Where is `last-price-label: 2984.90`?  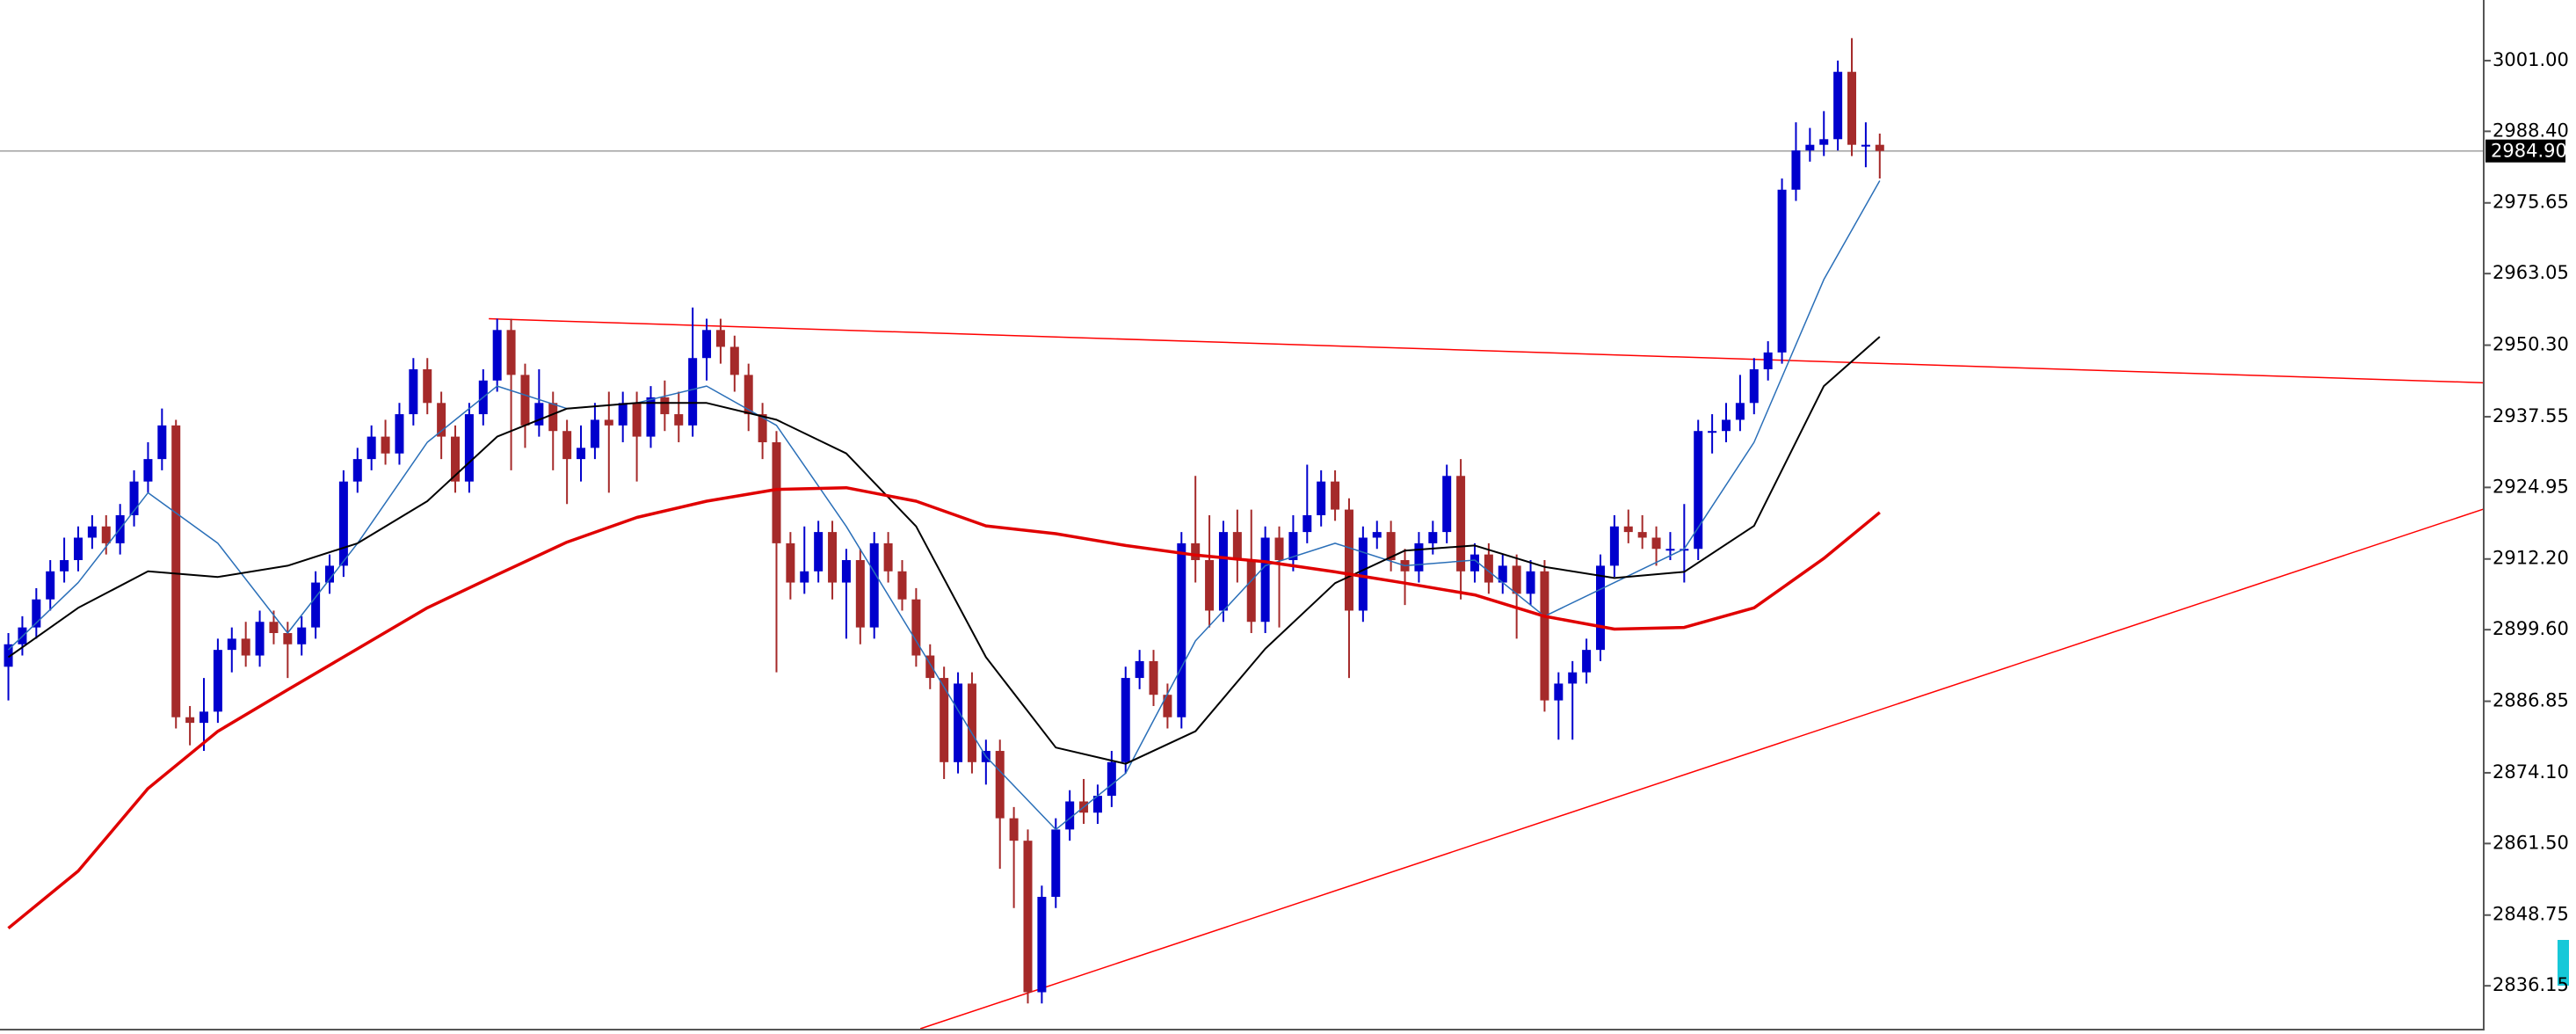
last-price-label: 2984.90 is located at coordinates (2529, 151).